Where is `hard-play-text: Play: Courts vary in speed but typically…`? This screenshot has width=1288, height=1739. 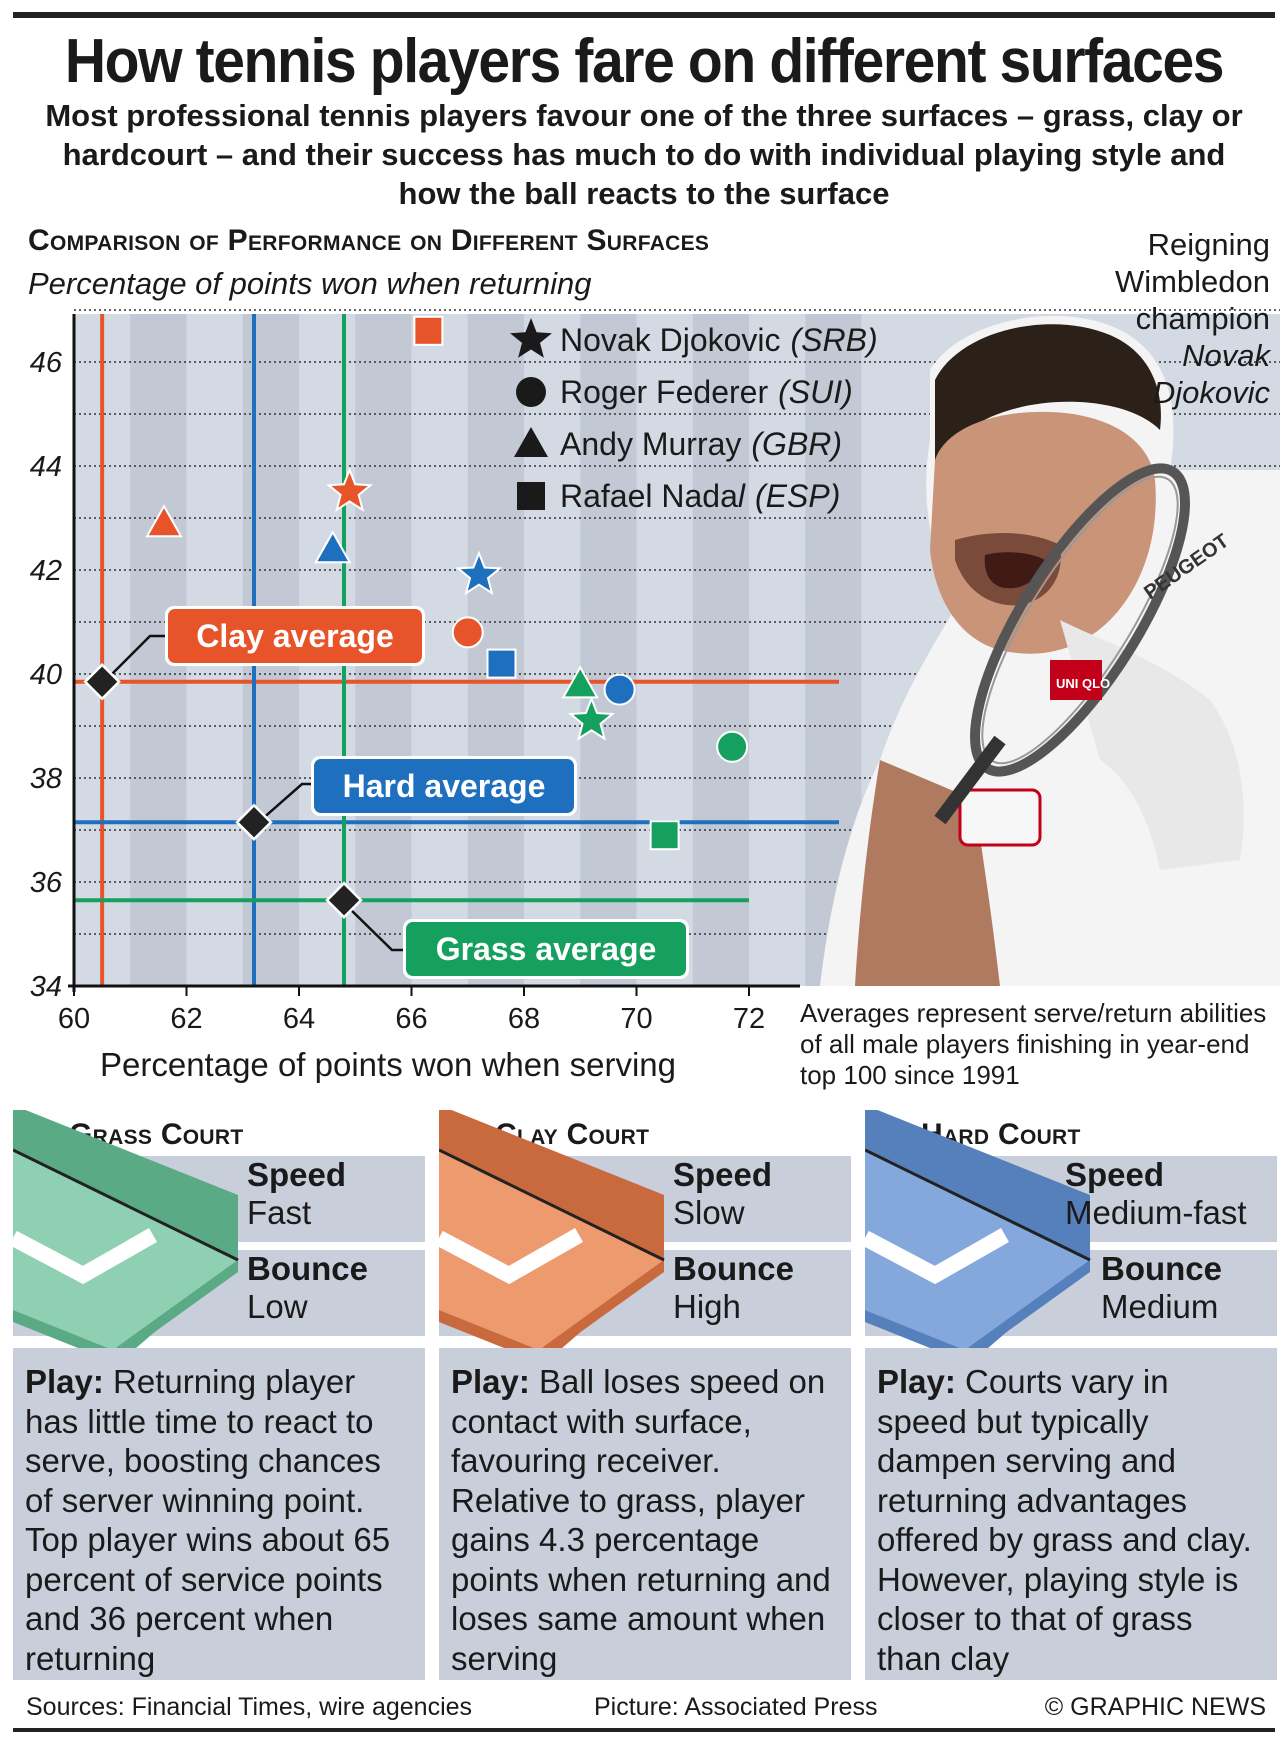
hard-play-text: Play: Courts vary in speed but typically… is located at coordinates (1071, 1514).